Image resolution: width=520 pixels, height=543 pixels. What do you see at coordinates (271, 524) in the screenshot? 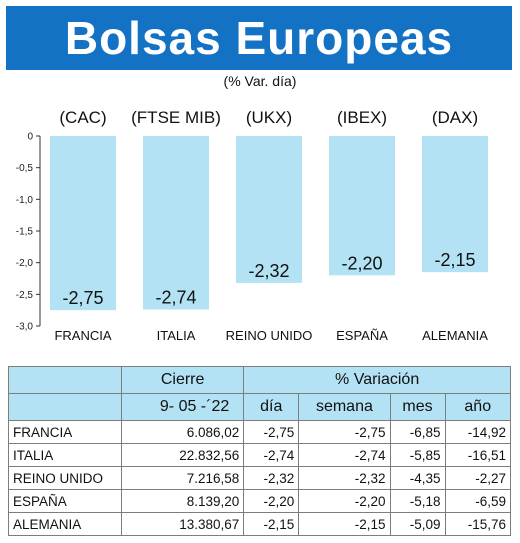
I see `row-dia: -2,15` at bounding box center [271, 524].